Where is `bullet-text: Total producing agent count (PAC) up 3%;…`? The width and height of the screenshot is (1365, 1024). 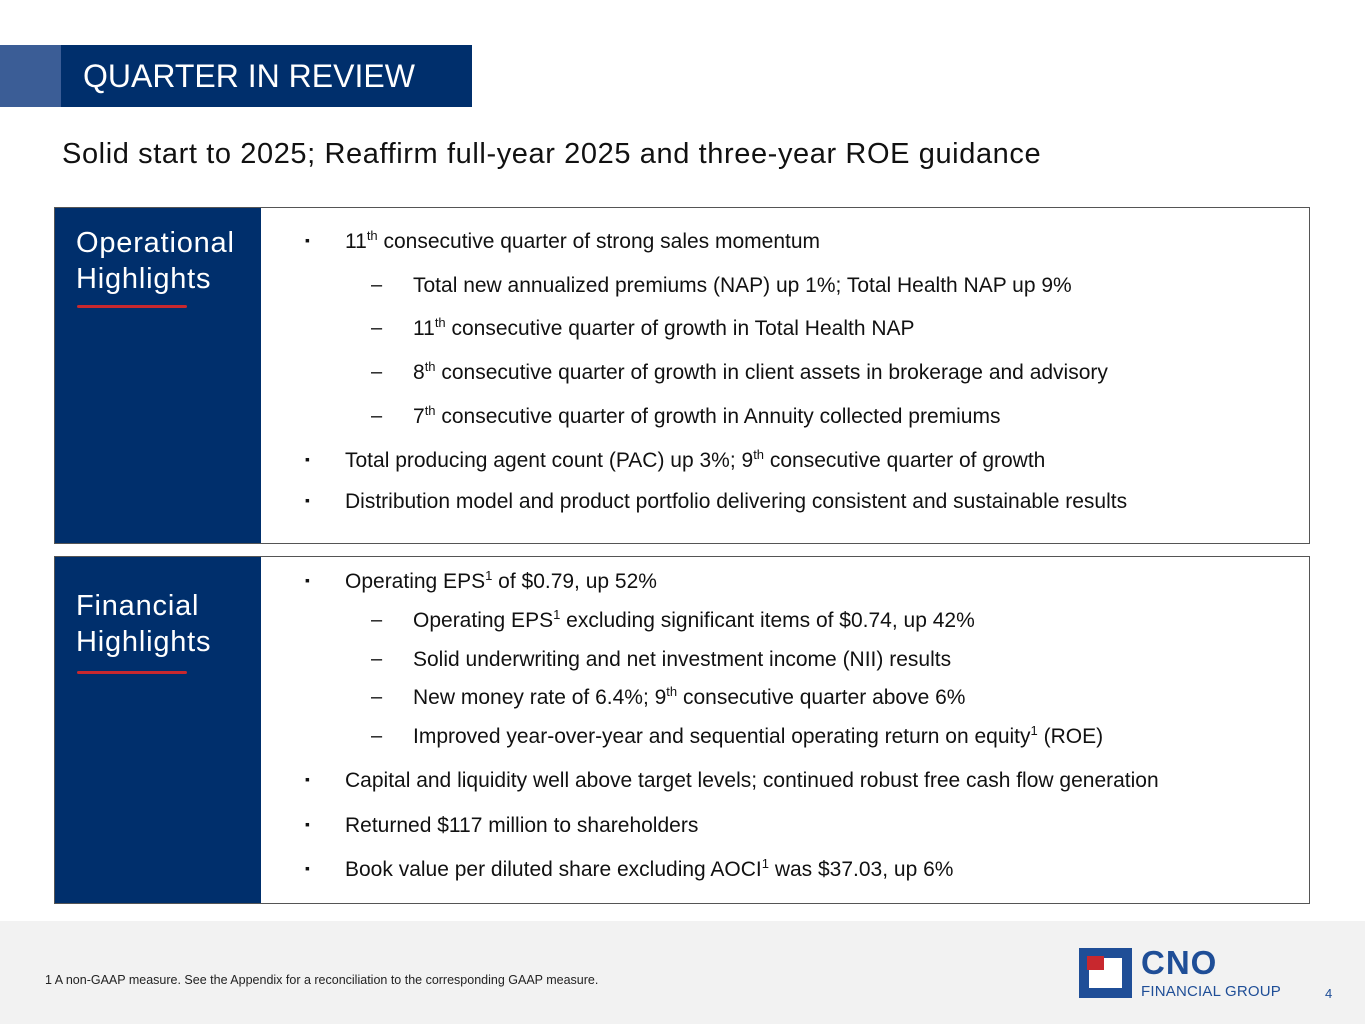 bullet-text: Total producing agent count (PAC) up 3%;… is located at coordinates (695, 459).